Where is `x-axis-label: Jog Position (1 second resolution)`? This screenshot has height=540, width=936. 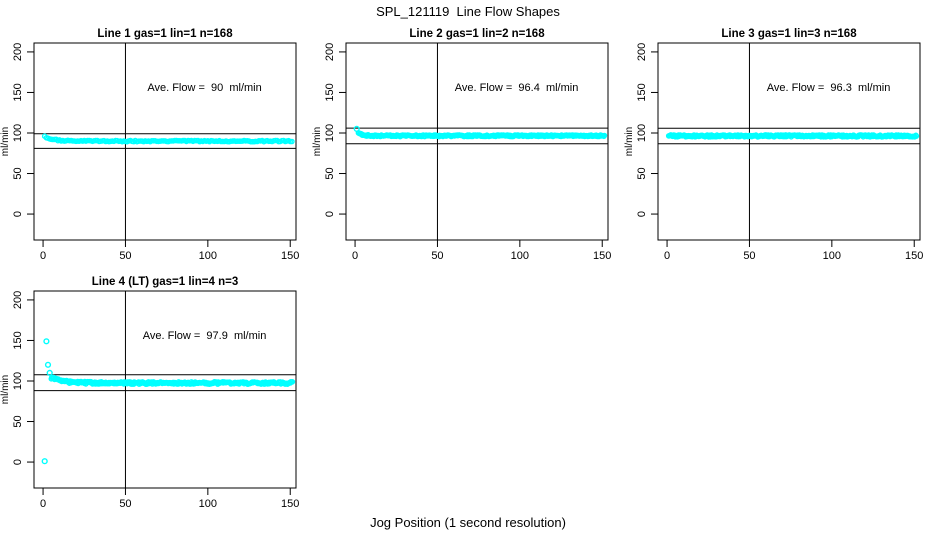
x-axis-label: Jog Position (1 second resolution) is located at coordinates (468, 522).